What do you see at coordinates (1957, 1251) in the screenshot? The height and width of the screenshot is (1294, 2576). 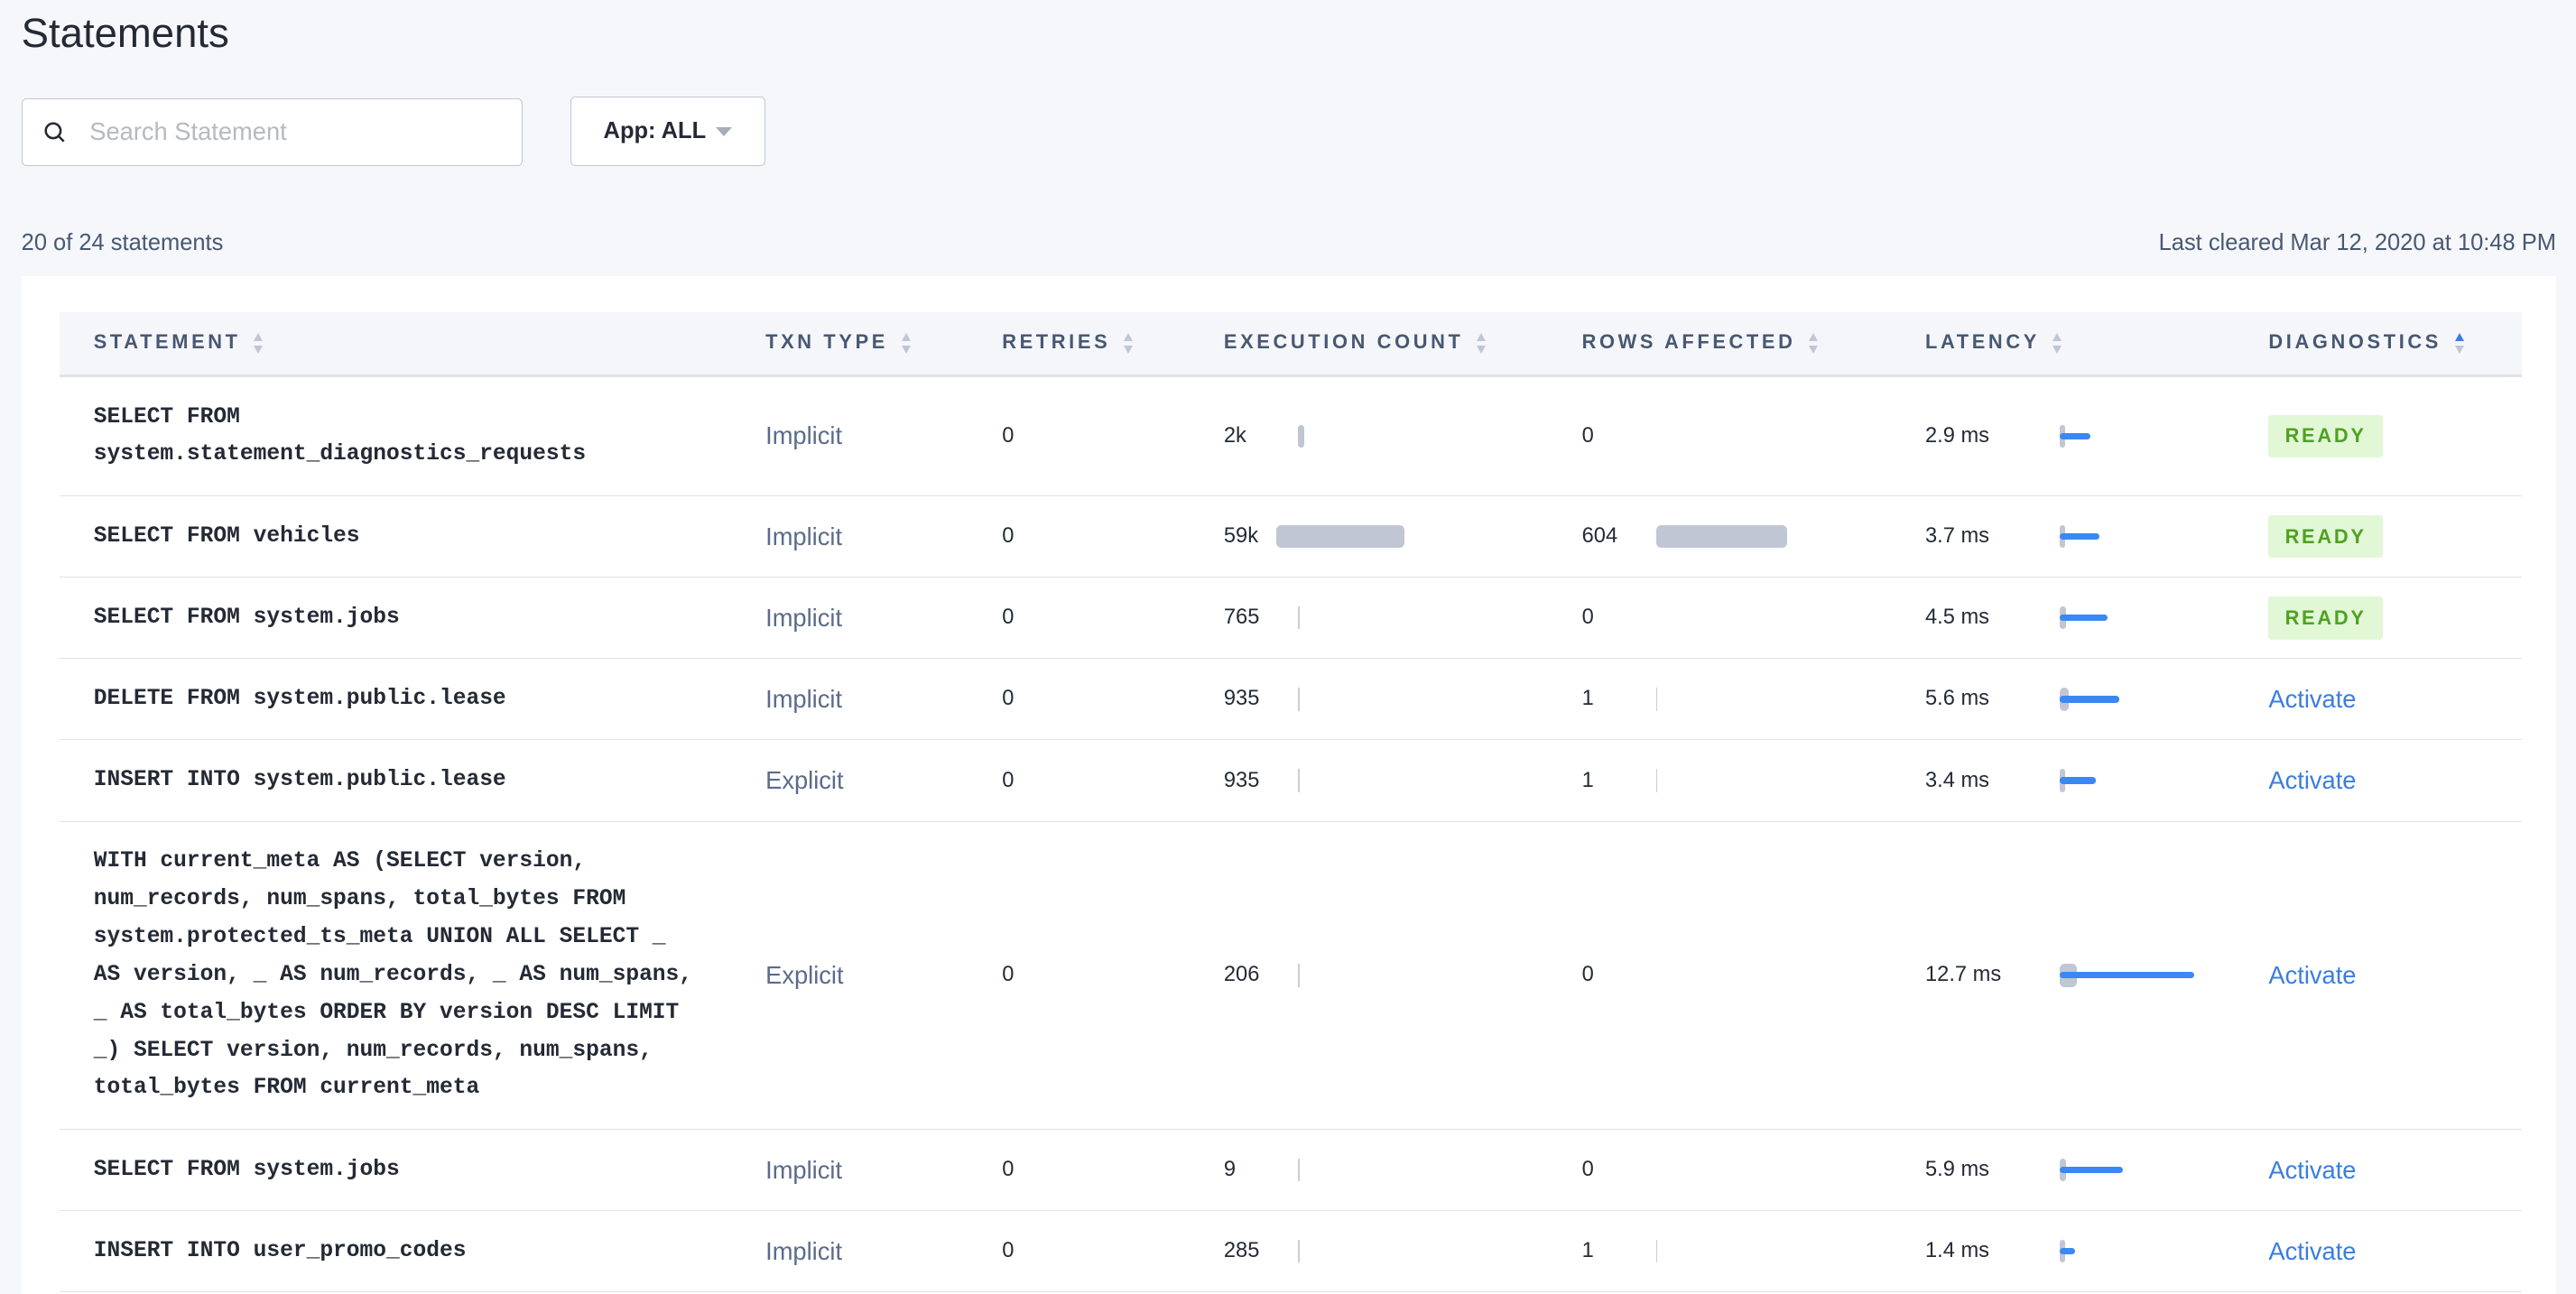 I see `latency: 1.4 ms` at bounding box center [1957, 1251].